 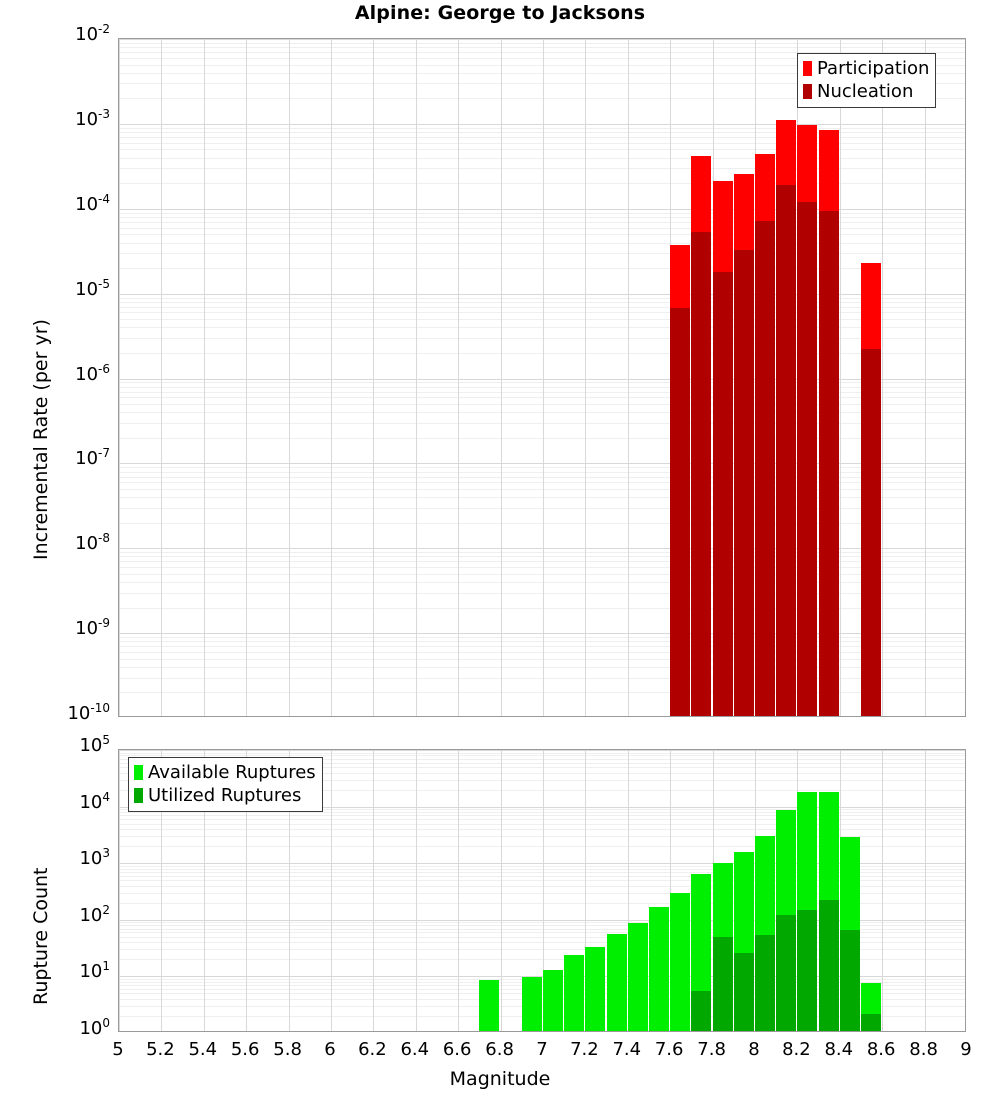 I want to click on x-tick-label: 5.2, so click(x=160, y=1049).